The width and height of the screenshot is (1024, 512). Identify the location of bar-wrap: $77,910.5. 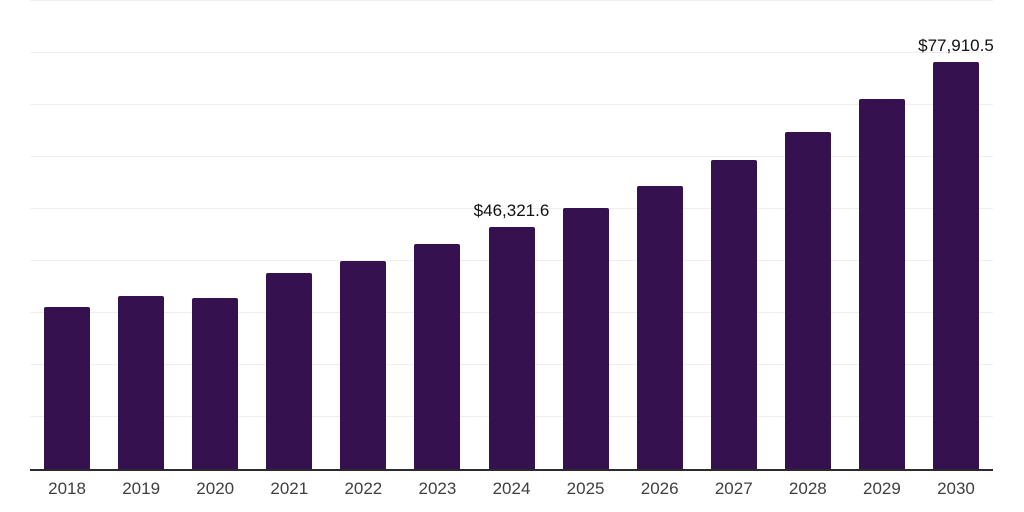
(956, 252).